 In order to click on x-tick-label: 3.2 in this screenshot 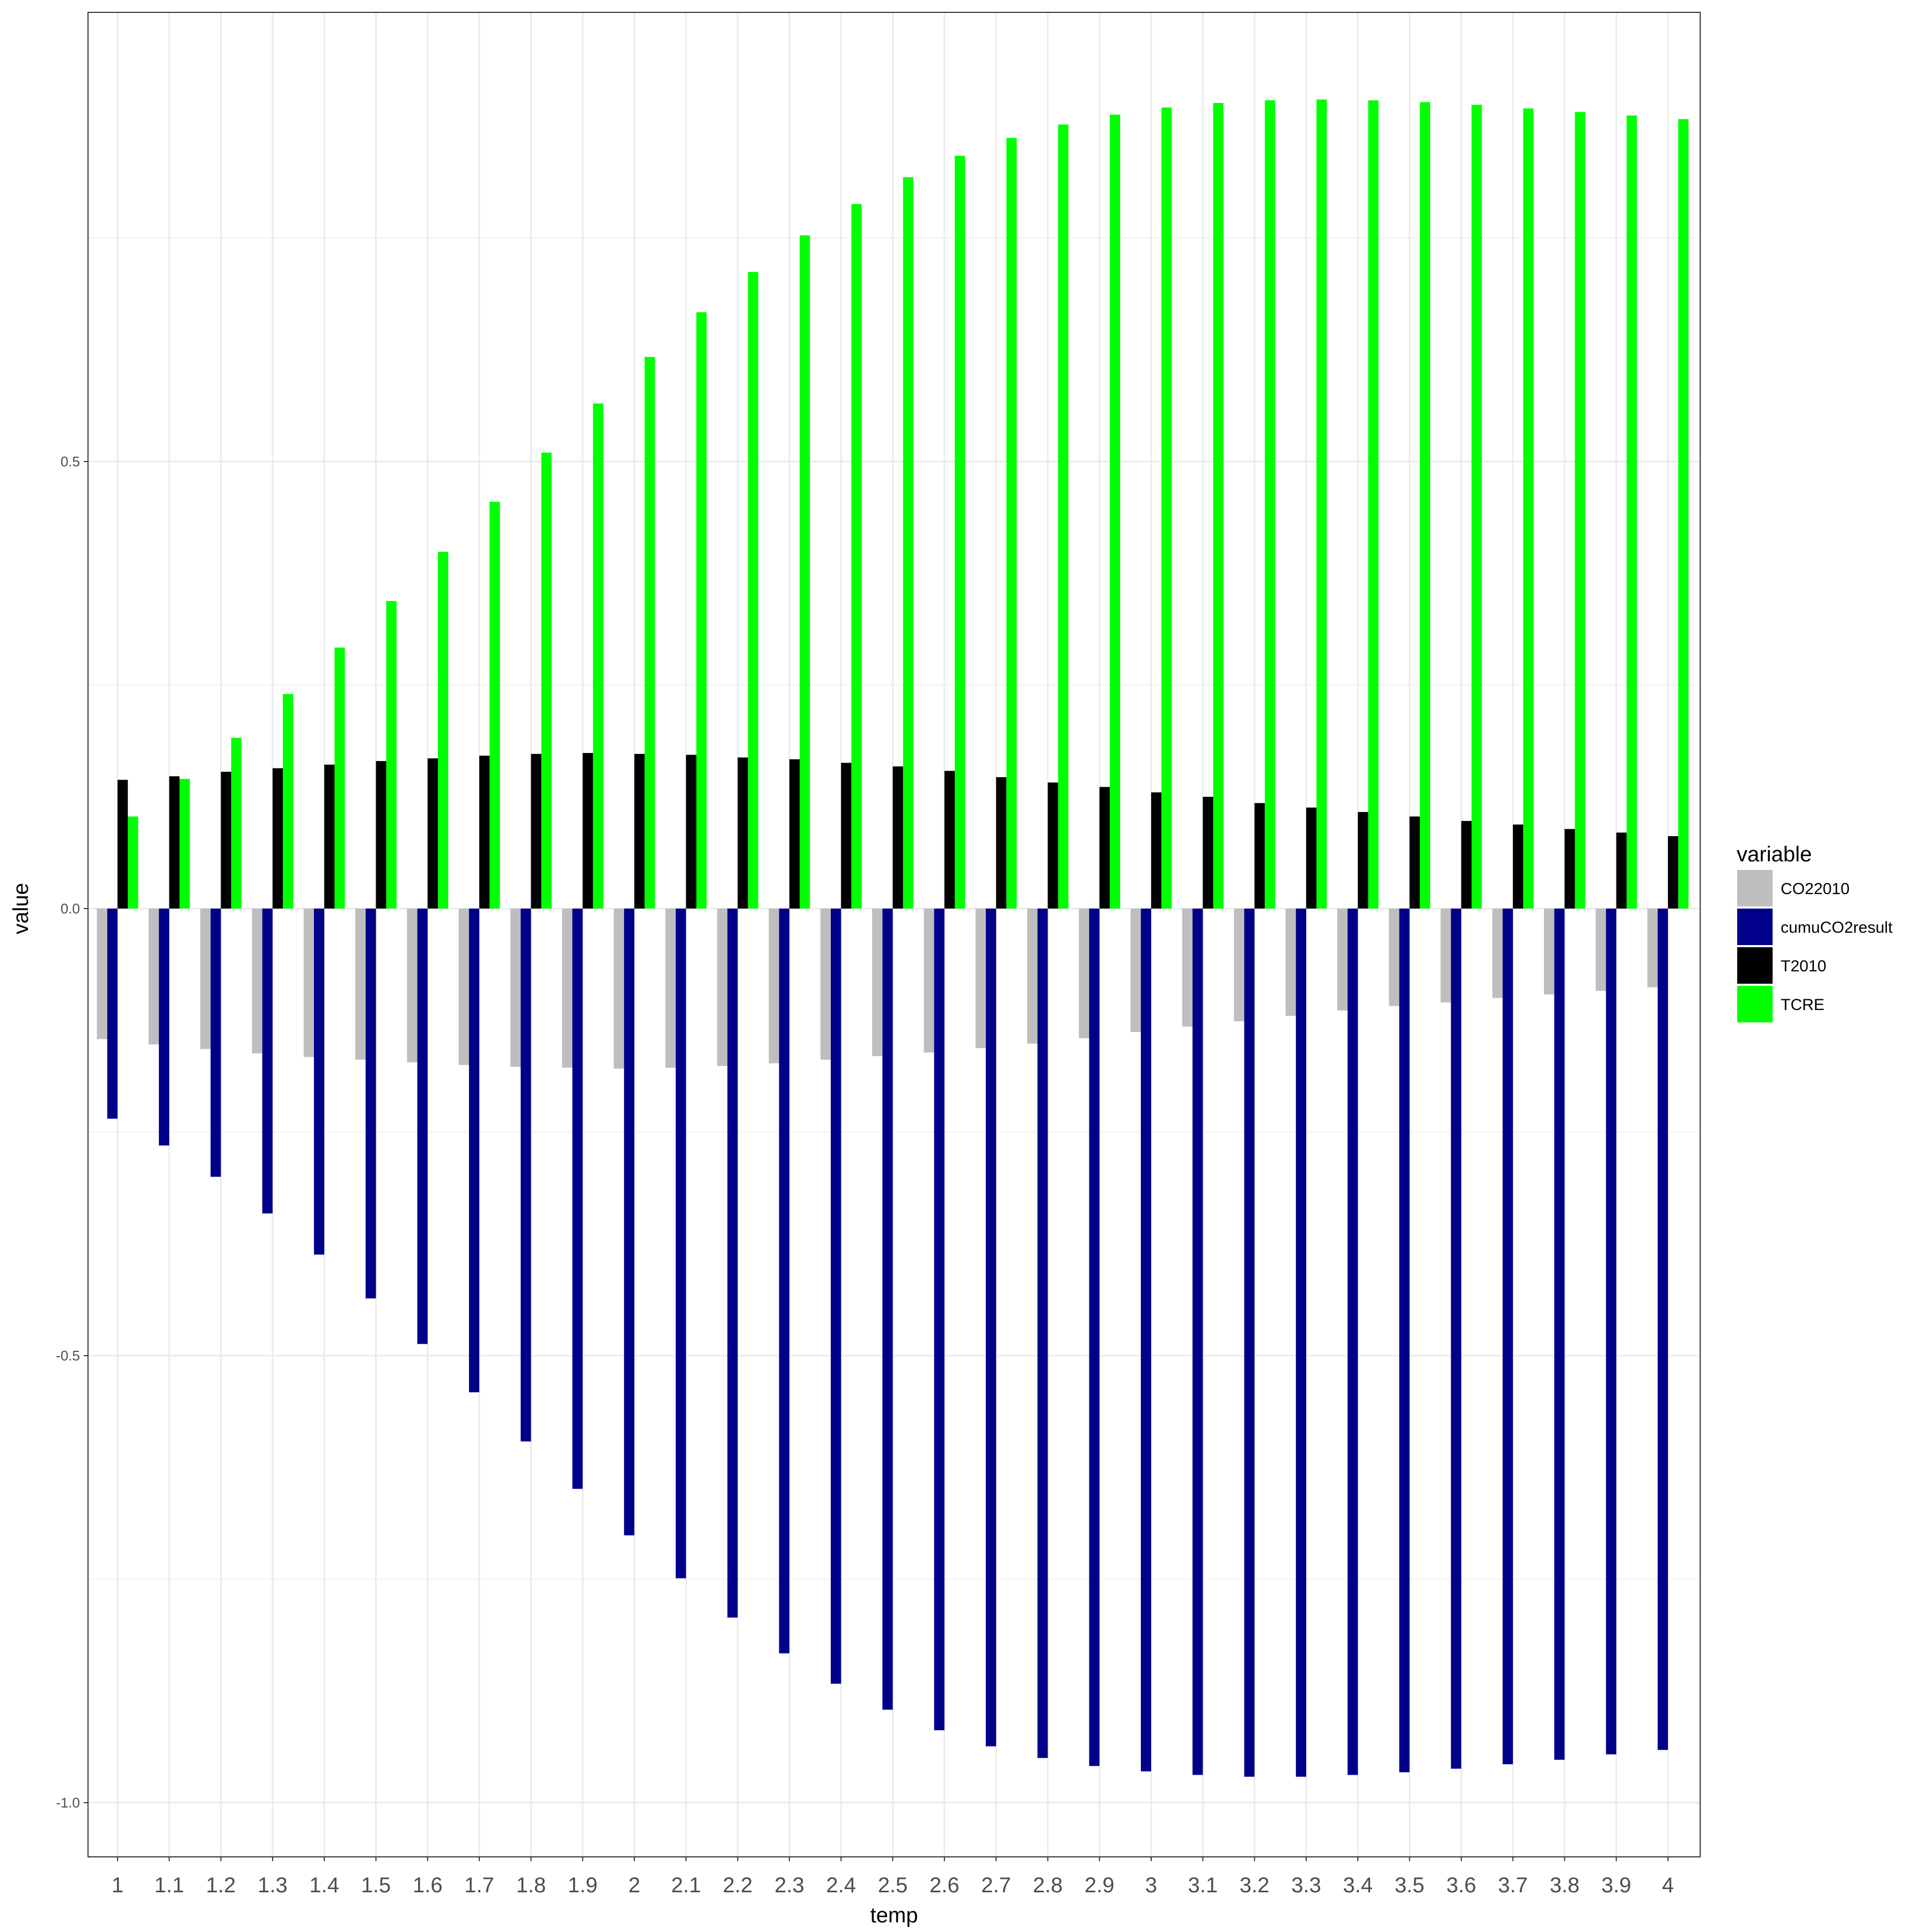, I will do `click(1255, 1885)`.